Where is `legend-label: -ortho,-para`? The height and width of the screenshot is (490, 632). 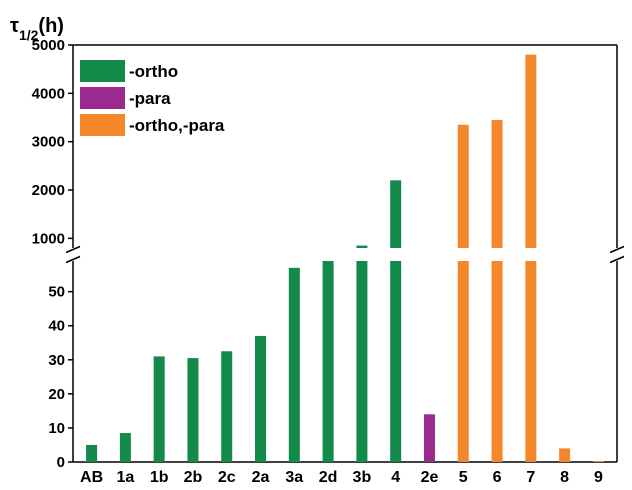 legend-label: -ortho,-para is located at coordinates (177, 125).